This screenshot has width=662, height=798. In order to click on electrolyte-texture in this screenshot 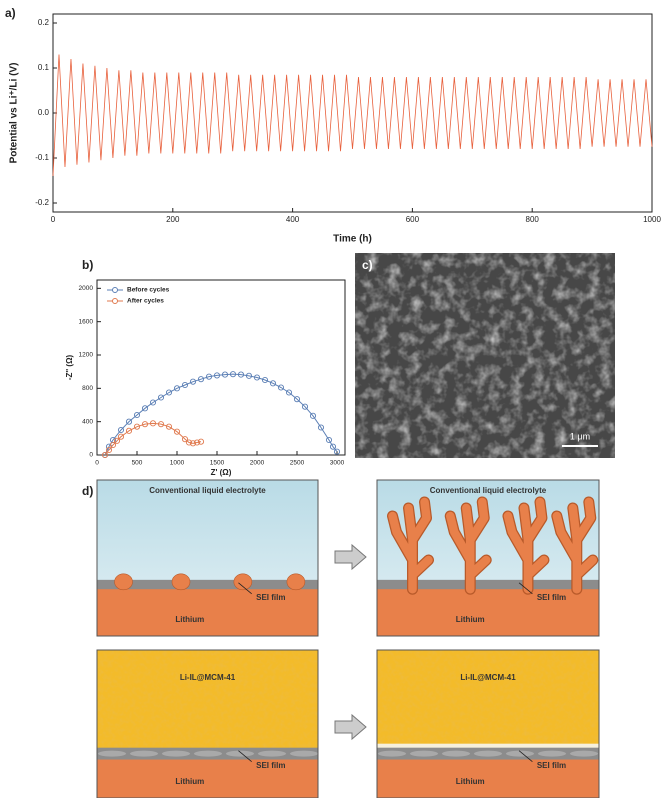, I will do `click(488, 699)`.